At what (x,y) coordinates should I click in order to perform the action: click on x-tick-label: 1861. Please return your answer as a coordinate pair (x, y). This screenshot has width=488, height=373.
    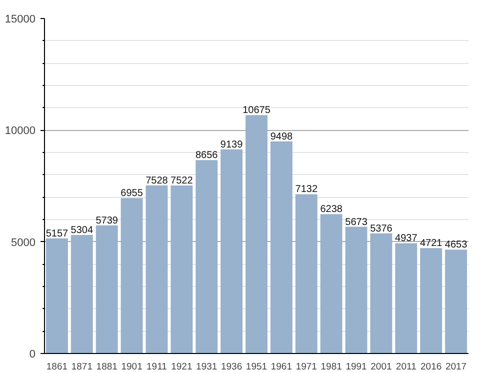
    Looking at the image, I should click on (57, 367).